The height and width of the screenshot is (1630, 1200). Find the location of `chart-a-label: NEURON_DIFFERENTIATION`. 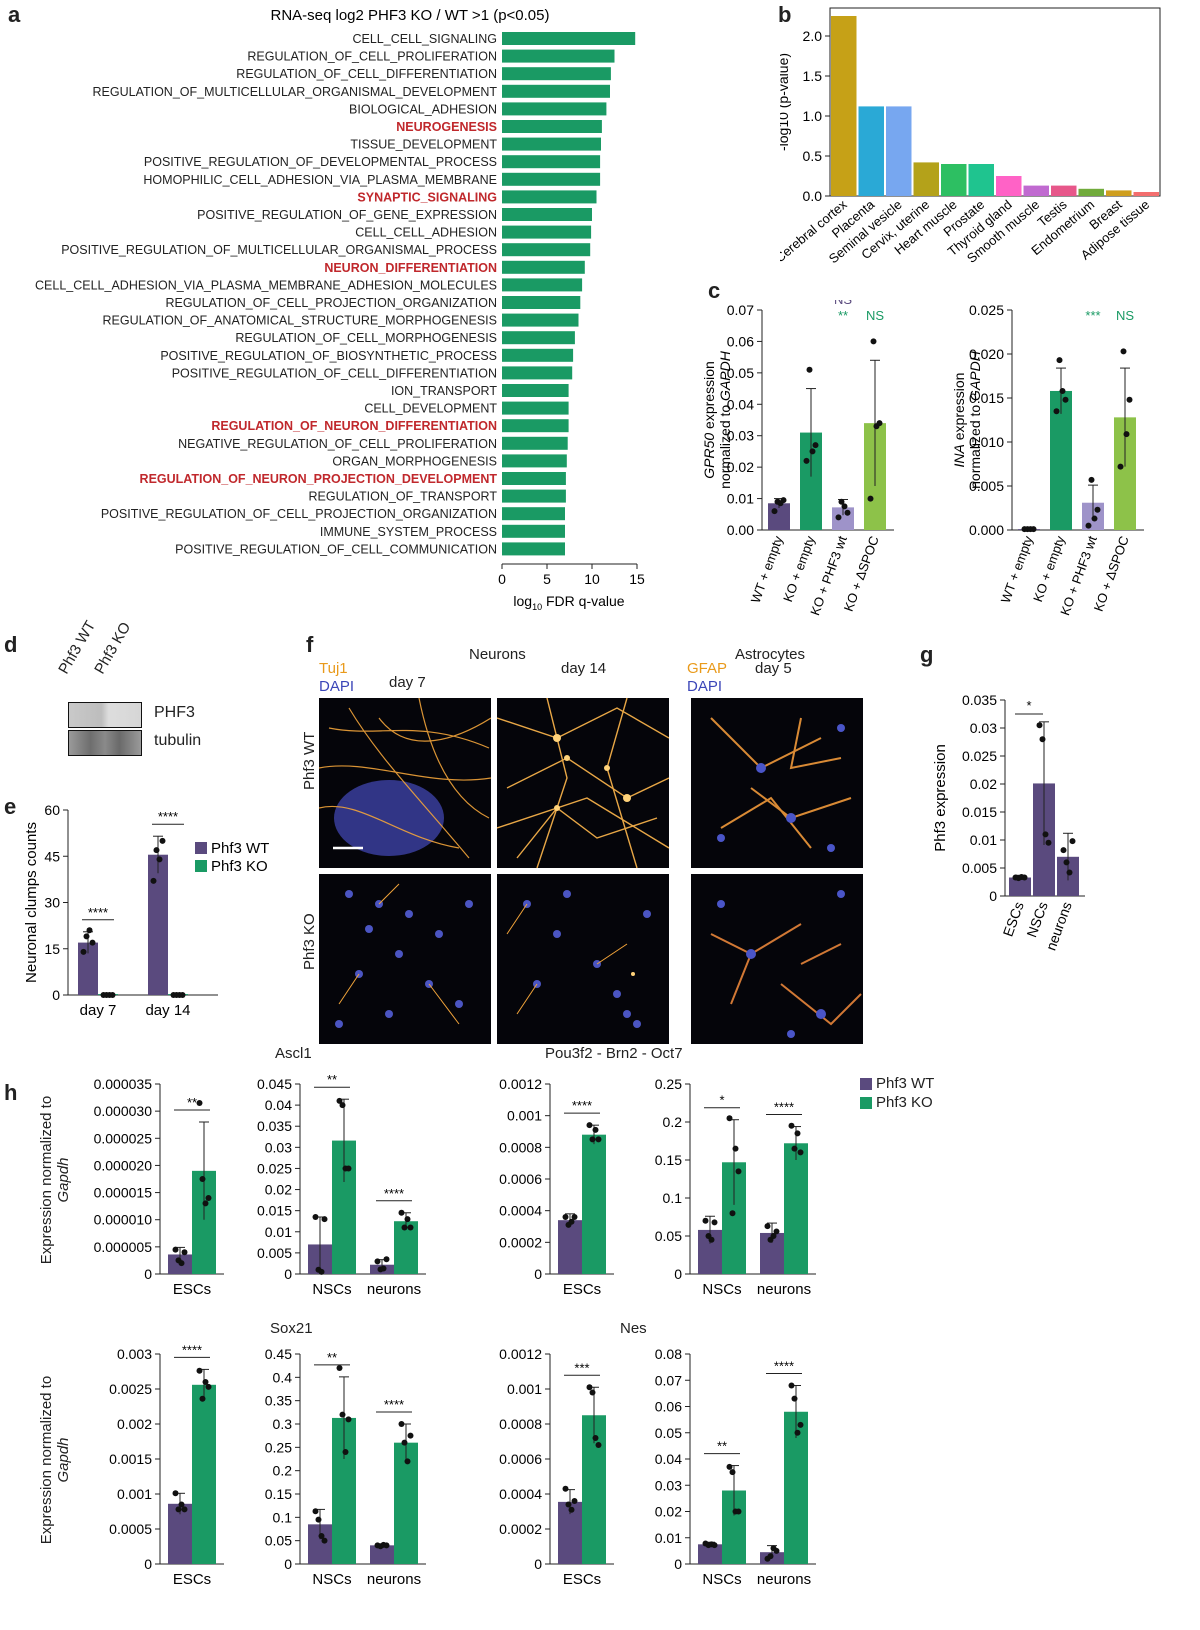

chart-a-label: NEURON_DIFFERENTIATION is located at coordinates (410, 268).